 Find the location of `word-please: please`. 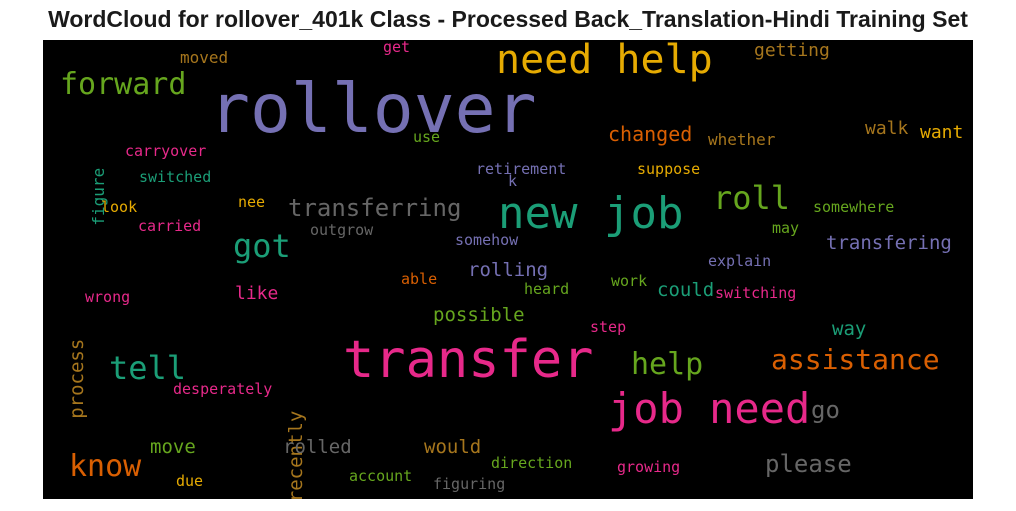

word-please: please is located at coordinates (808, 464).